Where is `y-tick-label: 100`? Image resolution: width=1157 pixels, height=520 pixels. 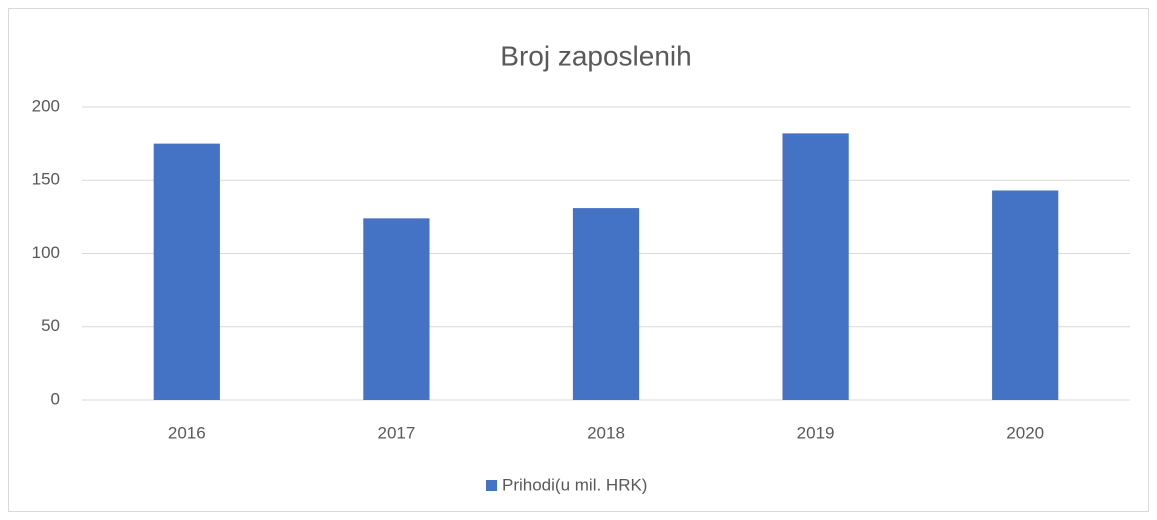
y-tick-label: 100 is located at coordinates (46, 252).